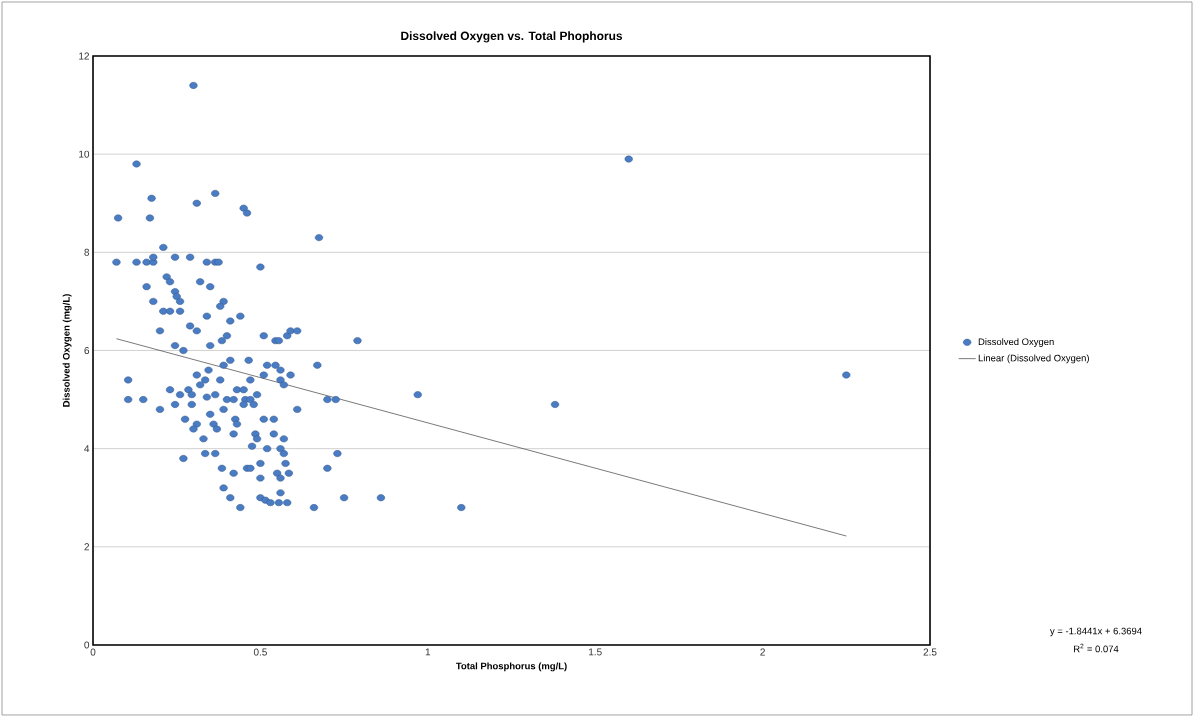  Describe the element at coordinates (762, 652) in the screenshot. I see `x-tick-label: 2` at that location.